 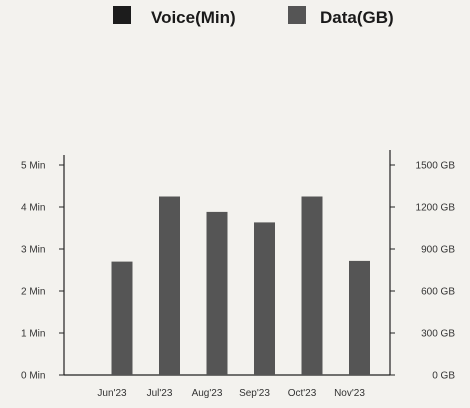 What do you see at coordinates (302, 393) in the screenshot?
I see `x-tick-label: Oct'23` at bounding box center [302, 393].